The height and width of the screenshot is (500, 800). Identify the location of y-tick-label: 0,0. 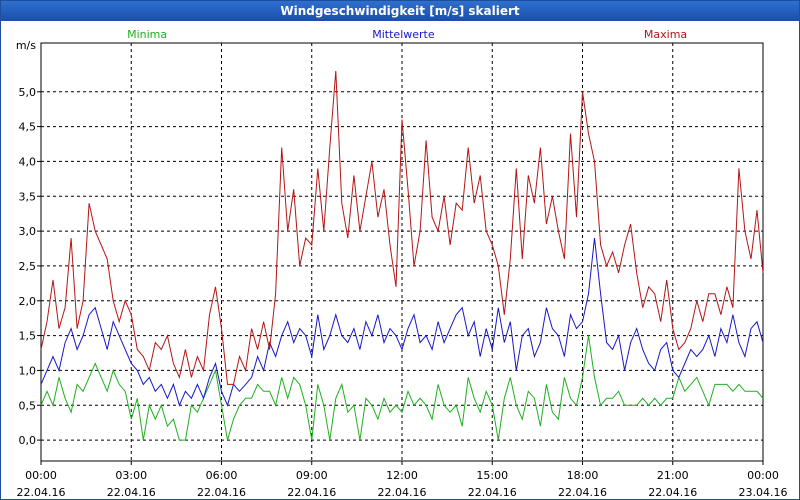
(28, 440).